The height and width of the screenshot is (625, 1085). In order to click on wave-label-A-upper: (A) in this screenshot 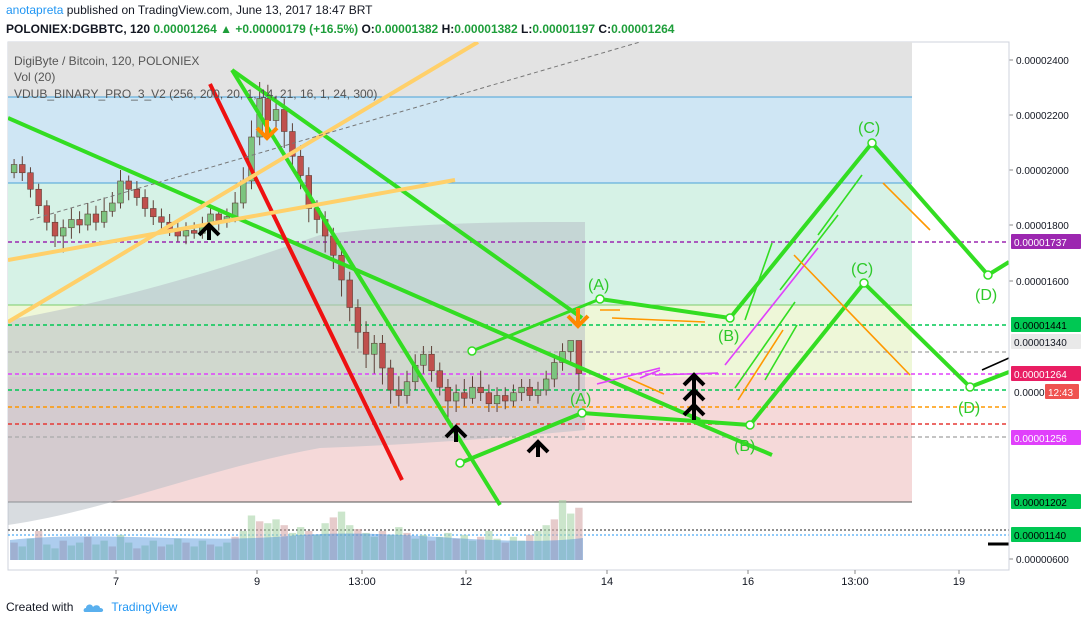, I will do `click(598, 285)`.